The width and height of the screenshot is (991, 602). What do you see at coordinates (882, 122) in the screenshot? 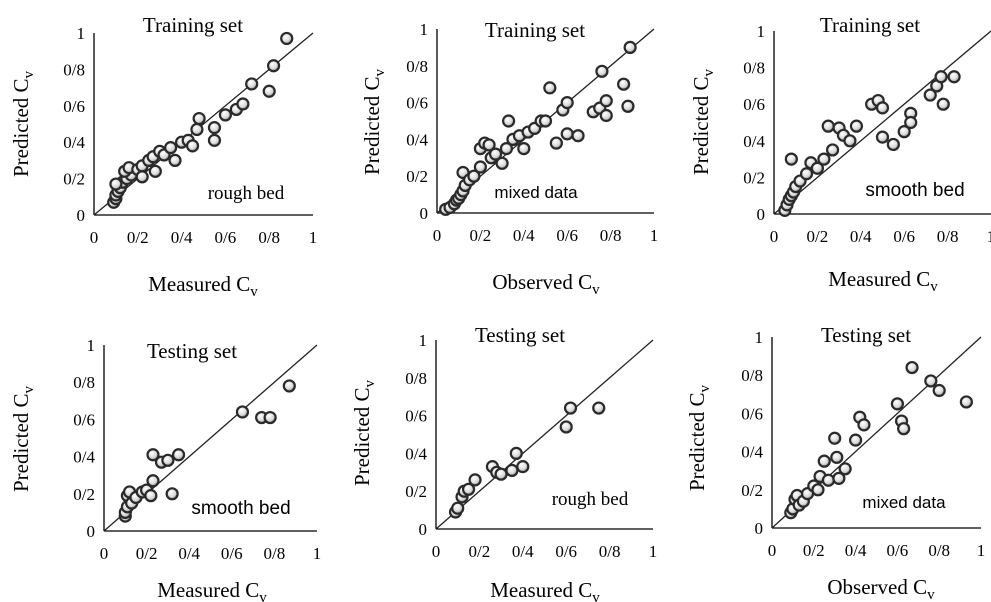
I see `reference-line` at bounding box center [882, 122].